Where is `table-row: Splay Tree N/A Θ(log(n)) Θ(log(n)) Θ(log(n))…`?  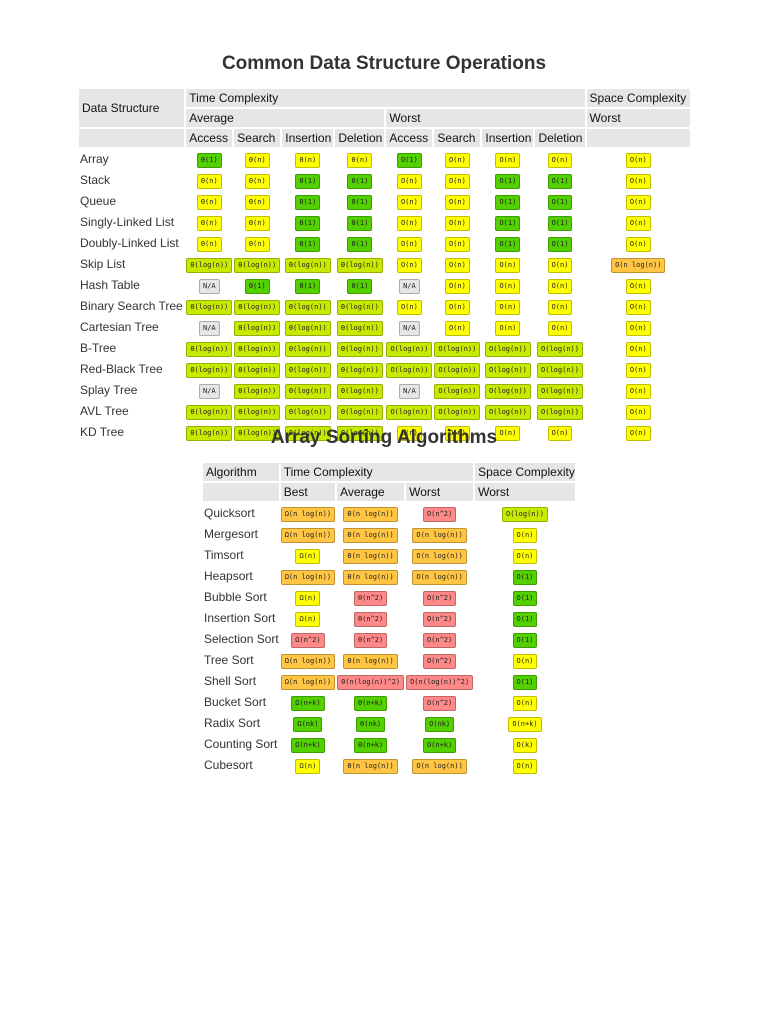
table-row: Splay Tree N/A Θ(log(n)) Θ(log(n)) Θ(log(n))… is located at coordinates (384, 389).